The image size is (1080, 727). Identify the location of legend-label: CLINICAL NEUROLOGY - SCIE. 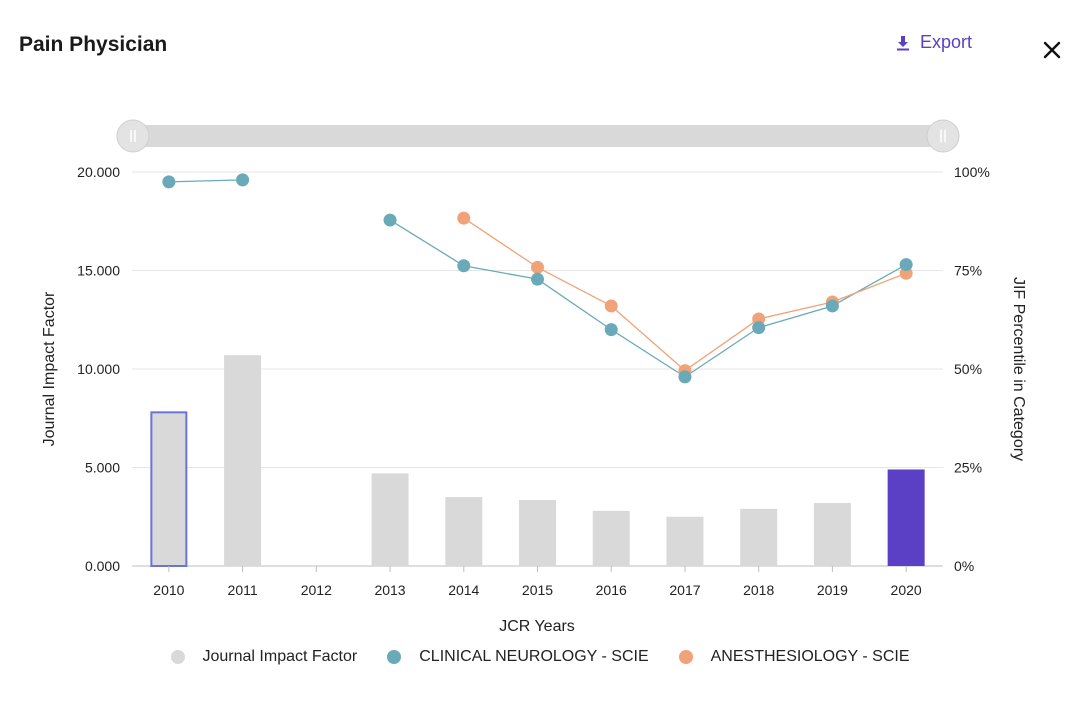
(534, 656).